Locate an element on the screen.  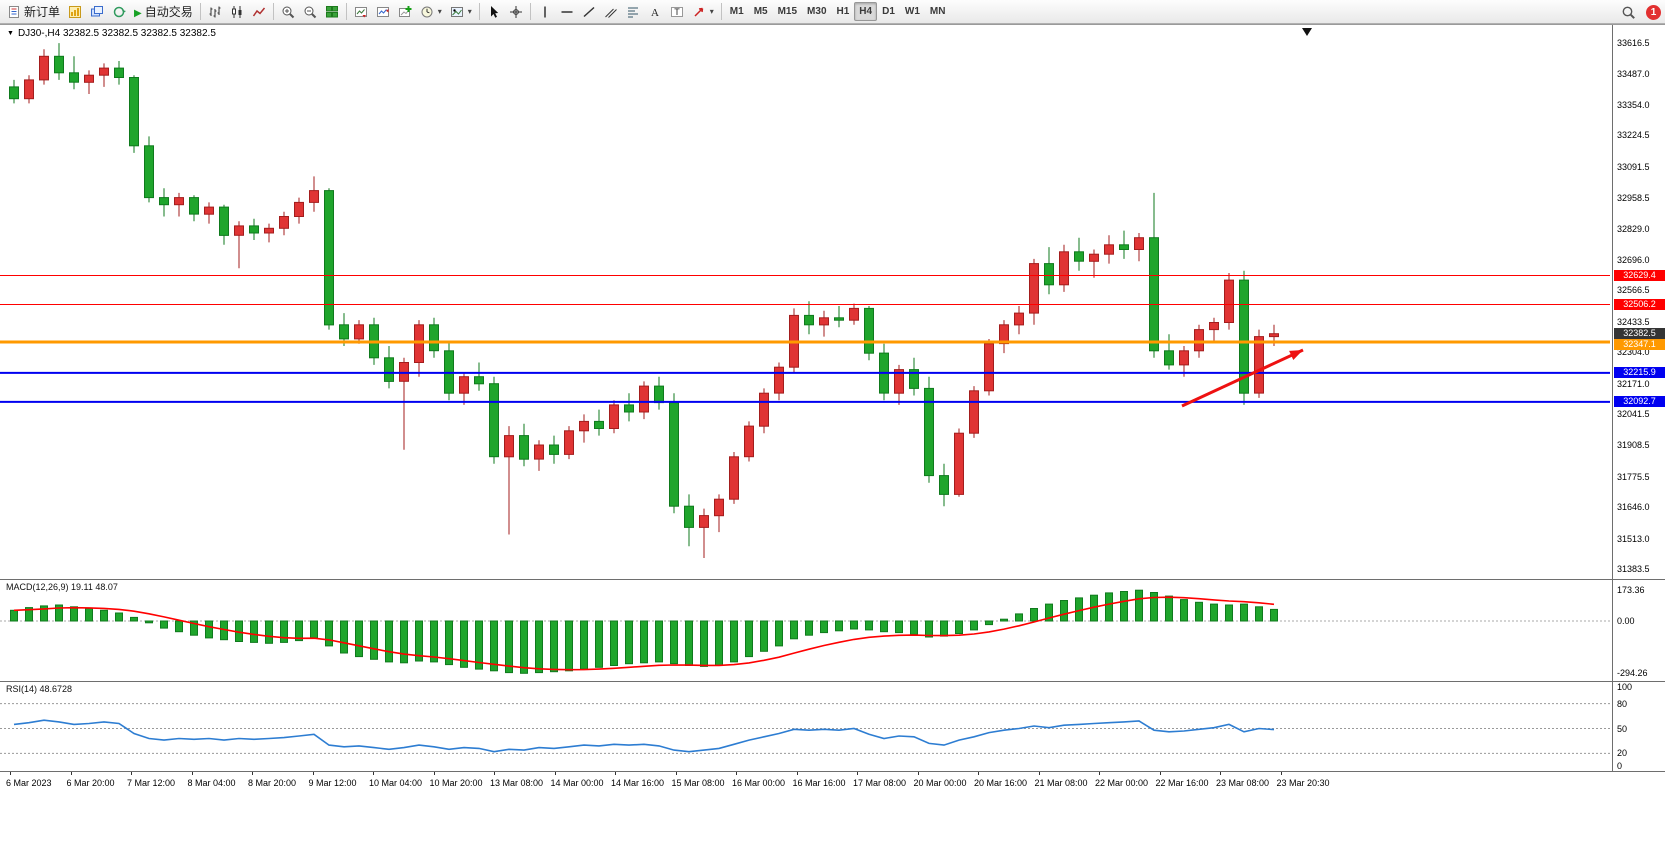
label-icon: T is located at coordinates (677, 12).